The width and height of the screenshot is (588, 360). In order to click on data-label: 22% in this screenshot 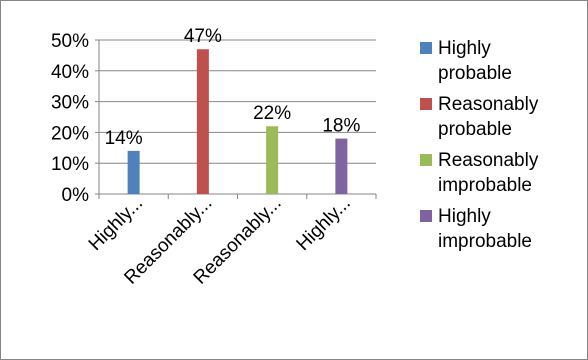, I will do `click(272, 113)`.